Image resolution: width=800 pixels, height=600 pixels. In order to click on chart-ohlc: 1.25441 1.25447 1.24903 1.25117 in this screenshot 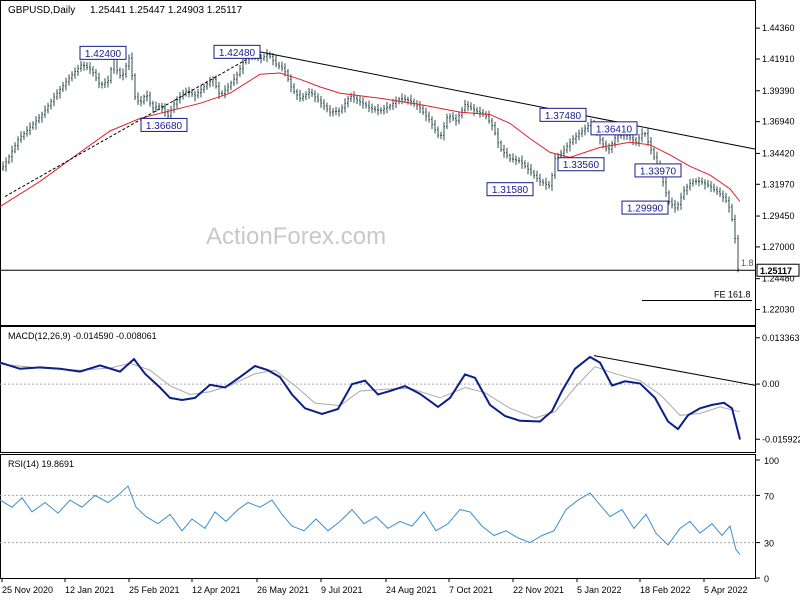, I will do `click(166, 10)`.